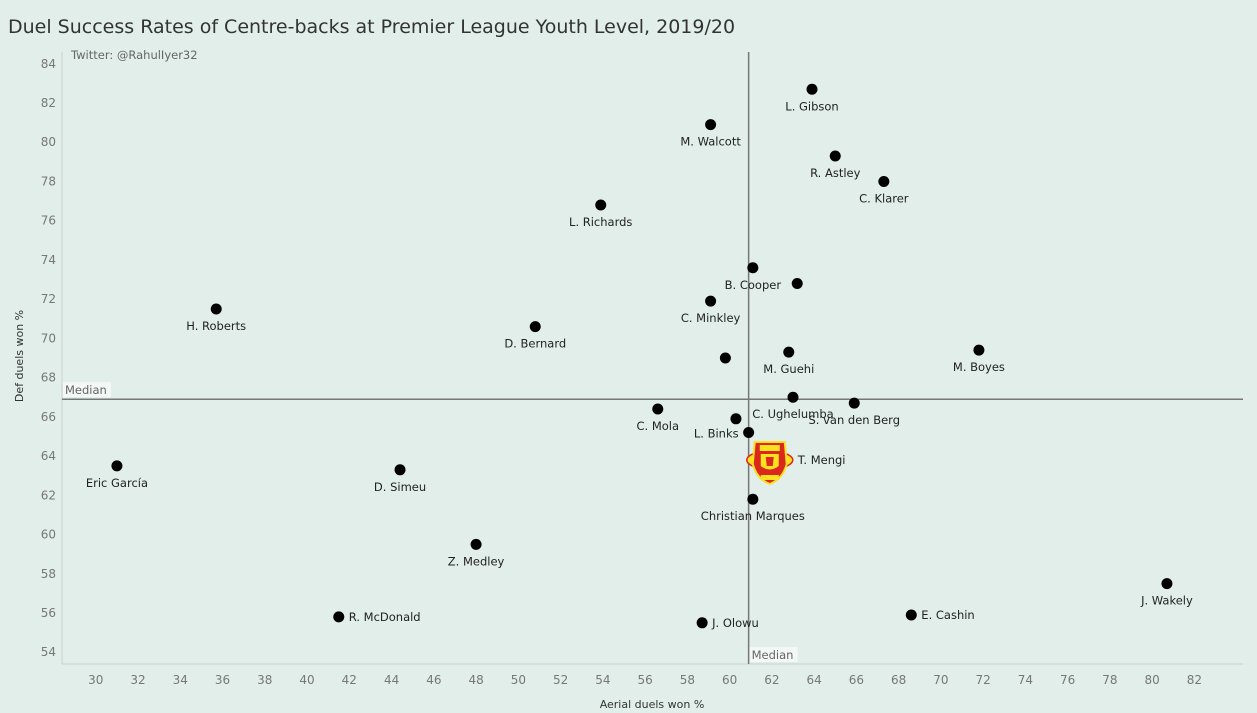 The width and height of the screenshot is (1257, 713). Describe the element at coordinates (753, 285) in the screenshot. I see `point-label: B. Cooper` at that location.